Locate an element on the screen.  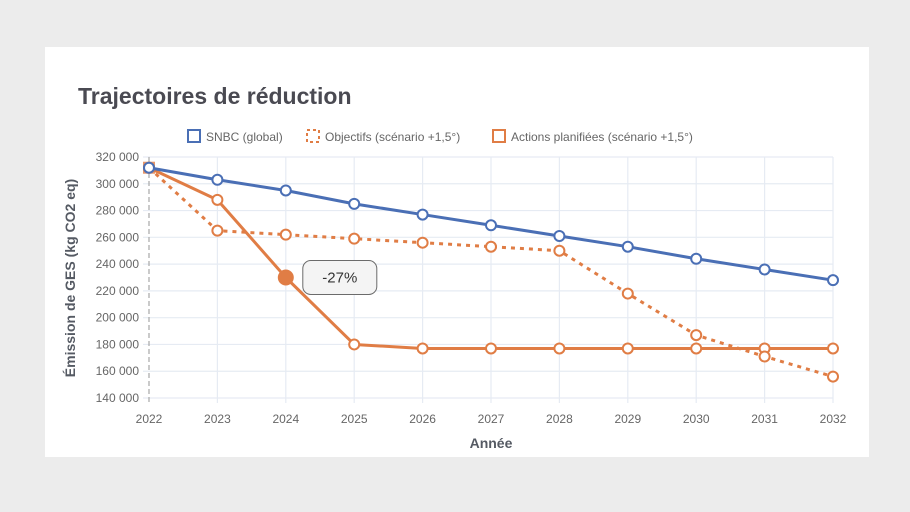
legend-item: Objectifs (scénario +1,5°) is located at coordinates (383, 136).